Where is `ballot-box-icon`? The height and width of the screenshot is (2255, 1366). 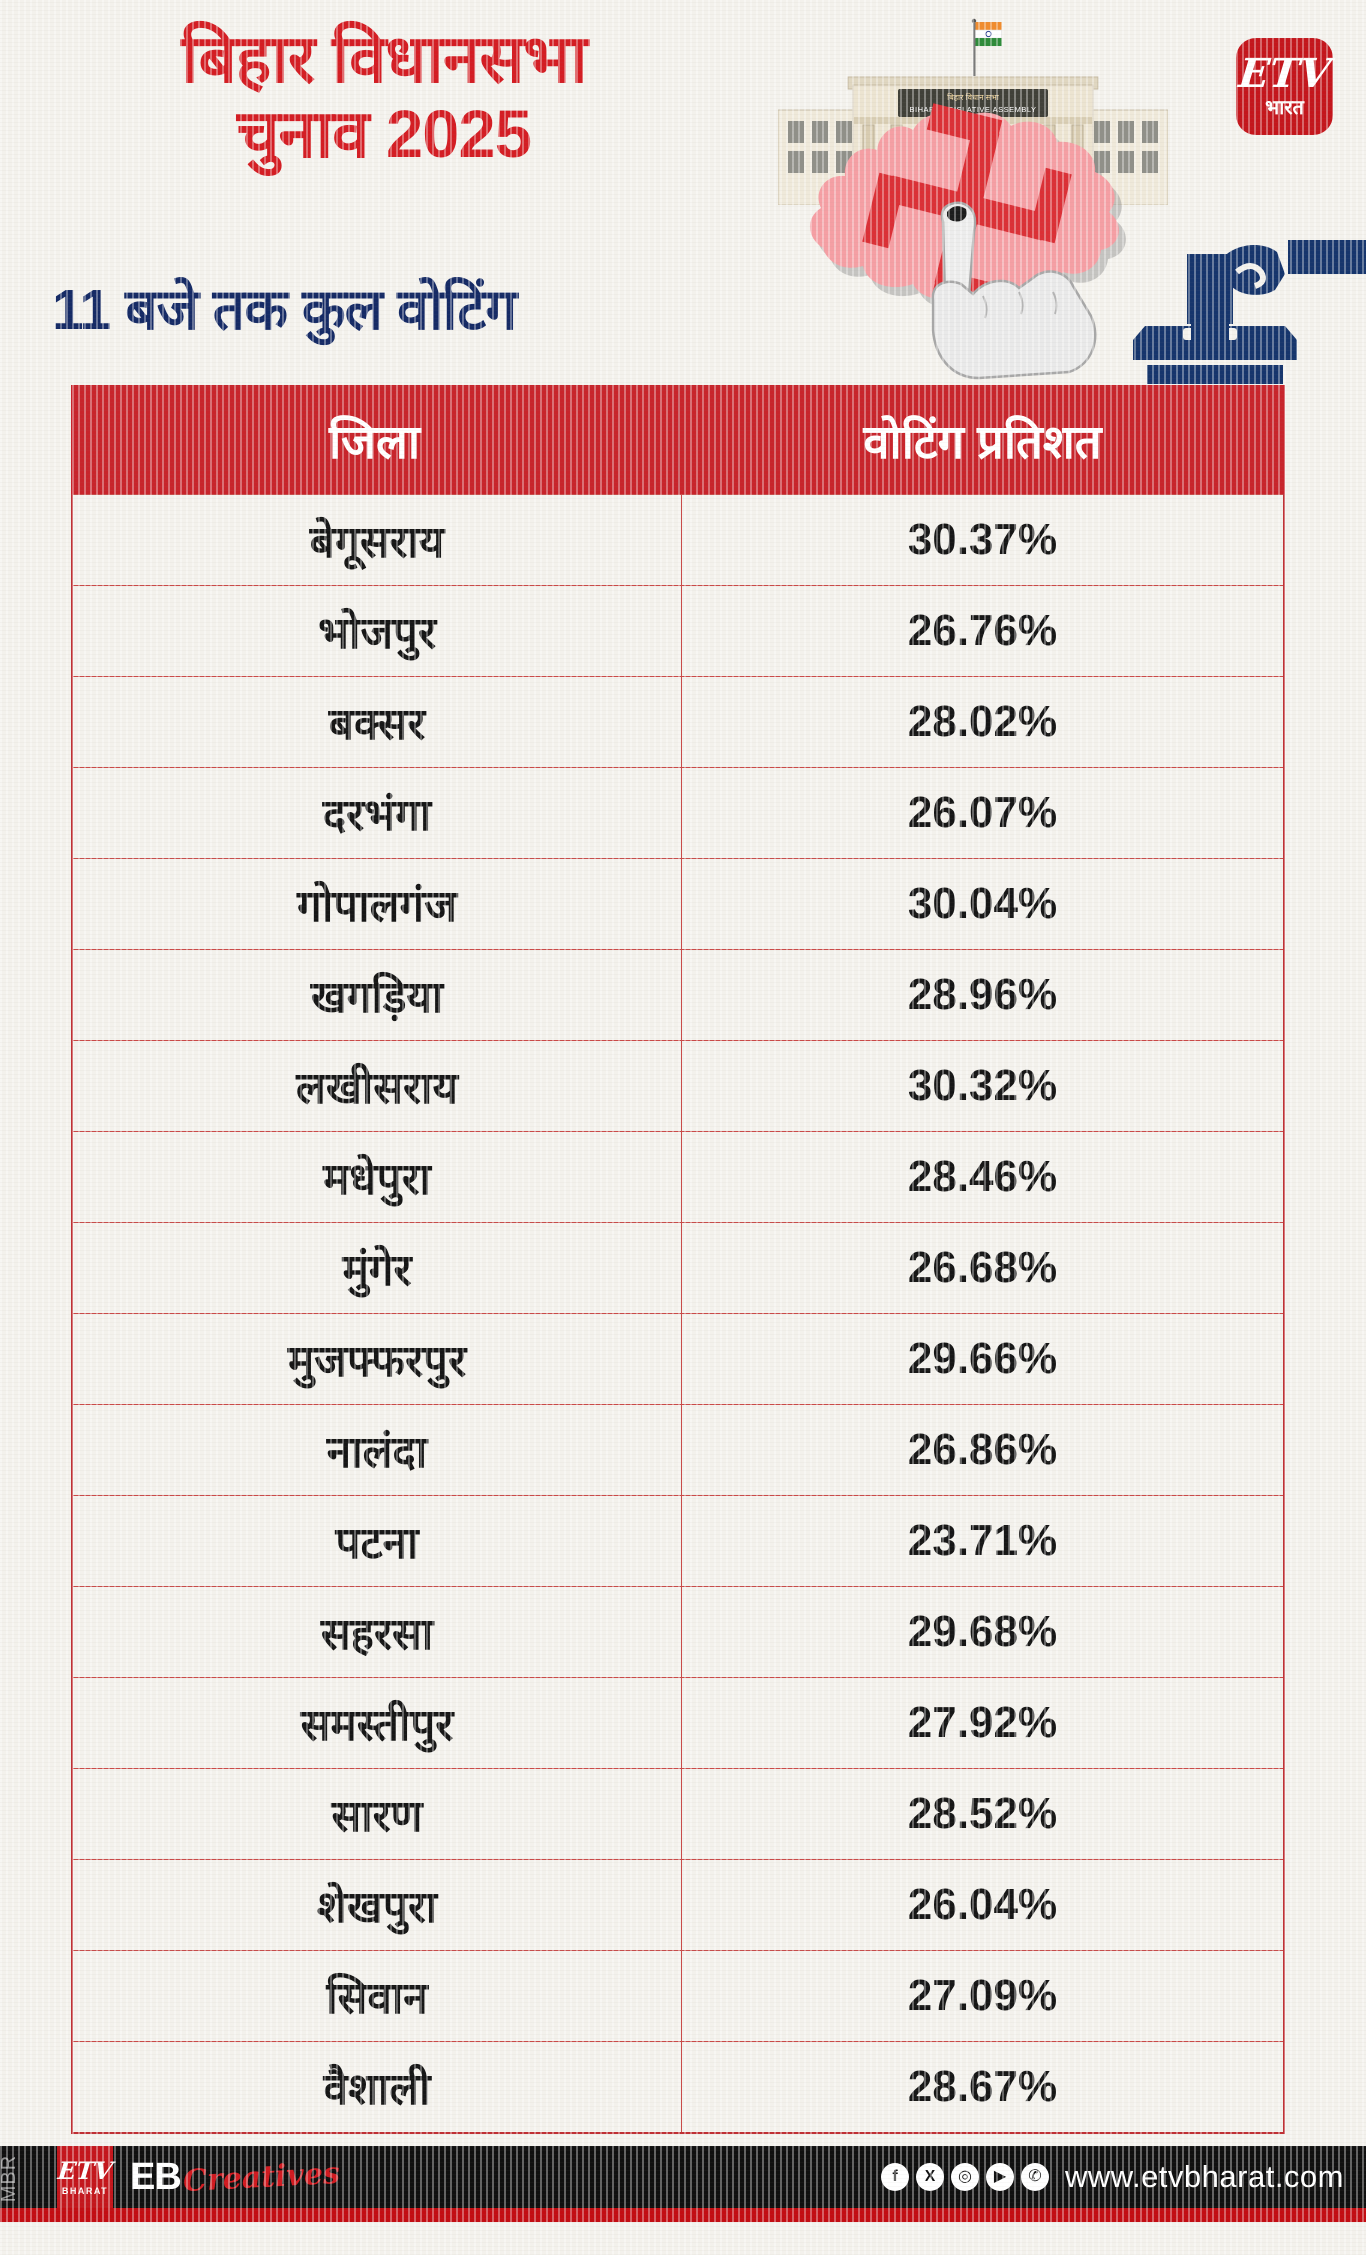
ballot-box-icon is located at coordinates (1249, 311).